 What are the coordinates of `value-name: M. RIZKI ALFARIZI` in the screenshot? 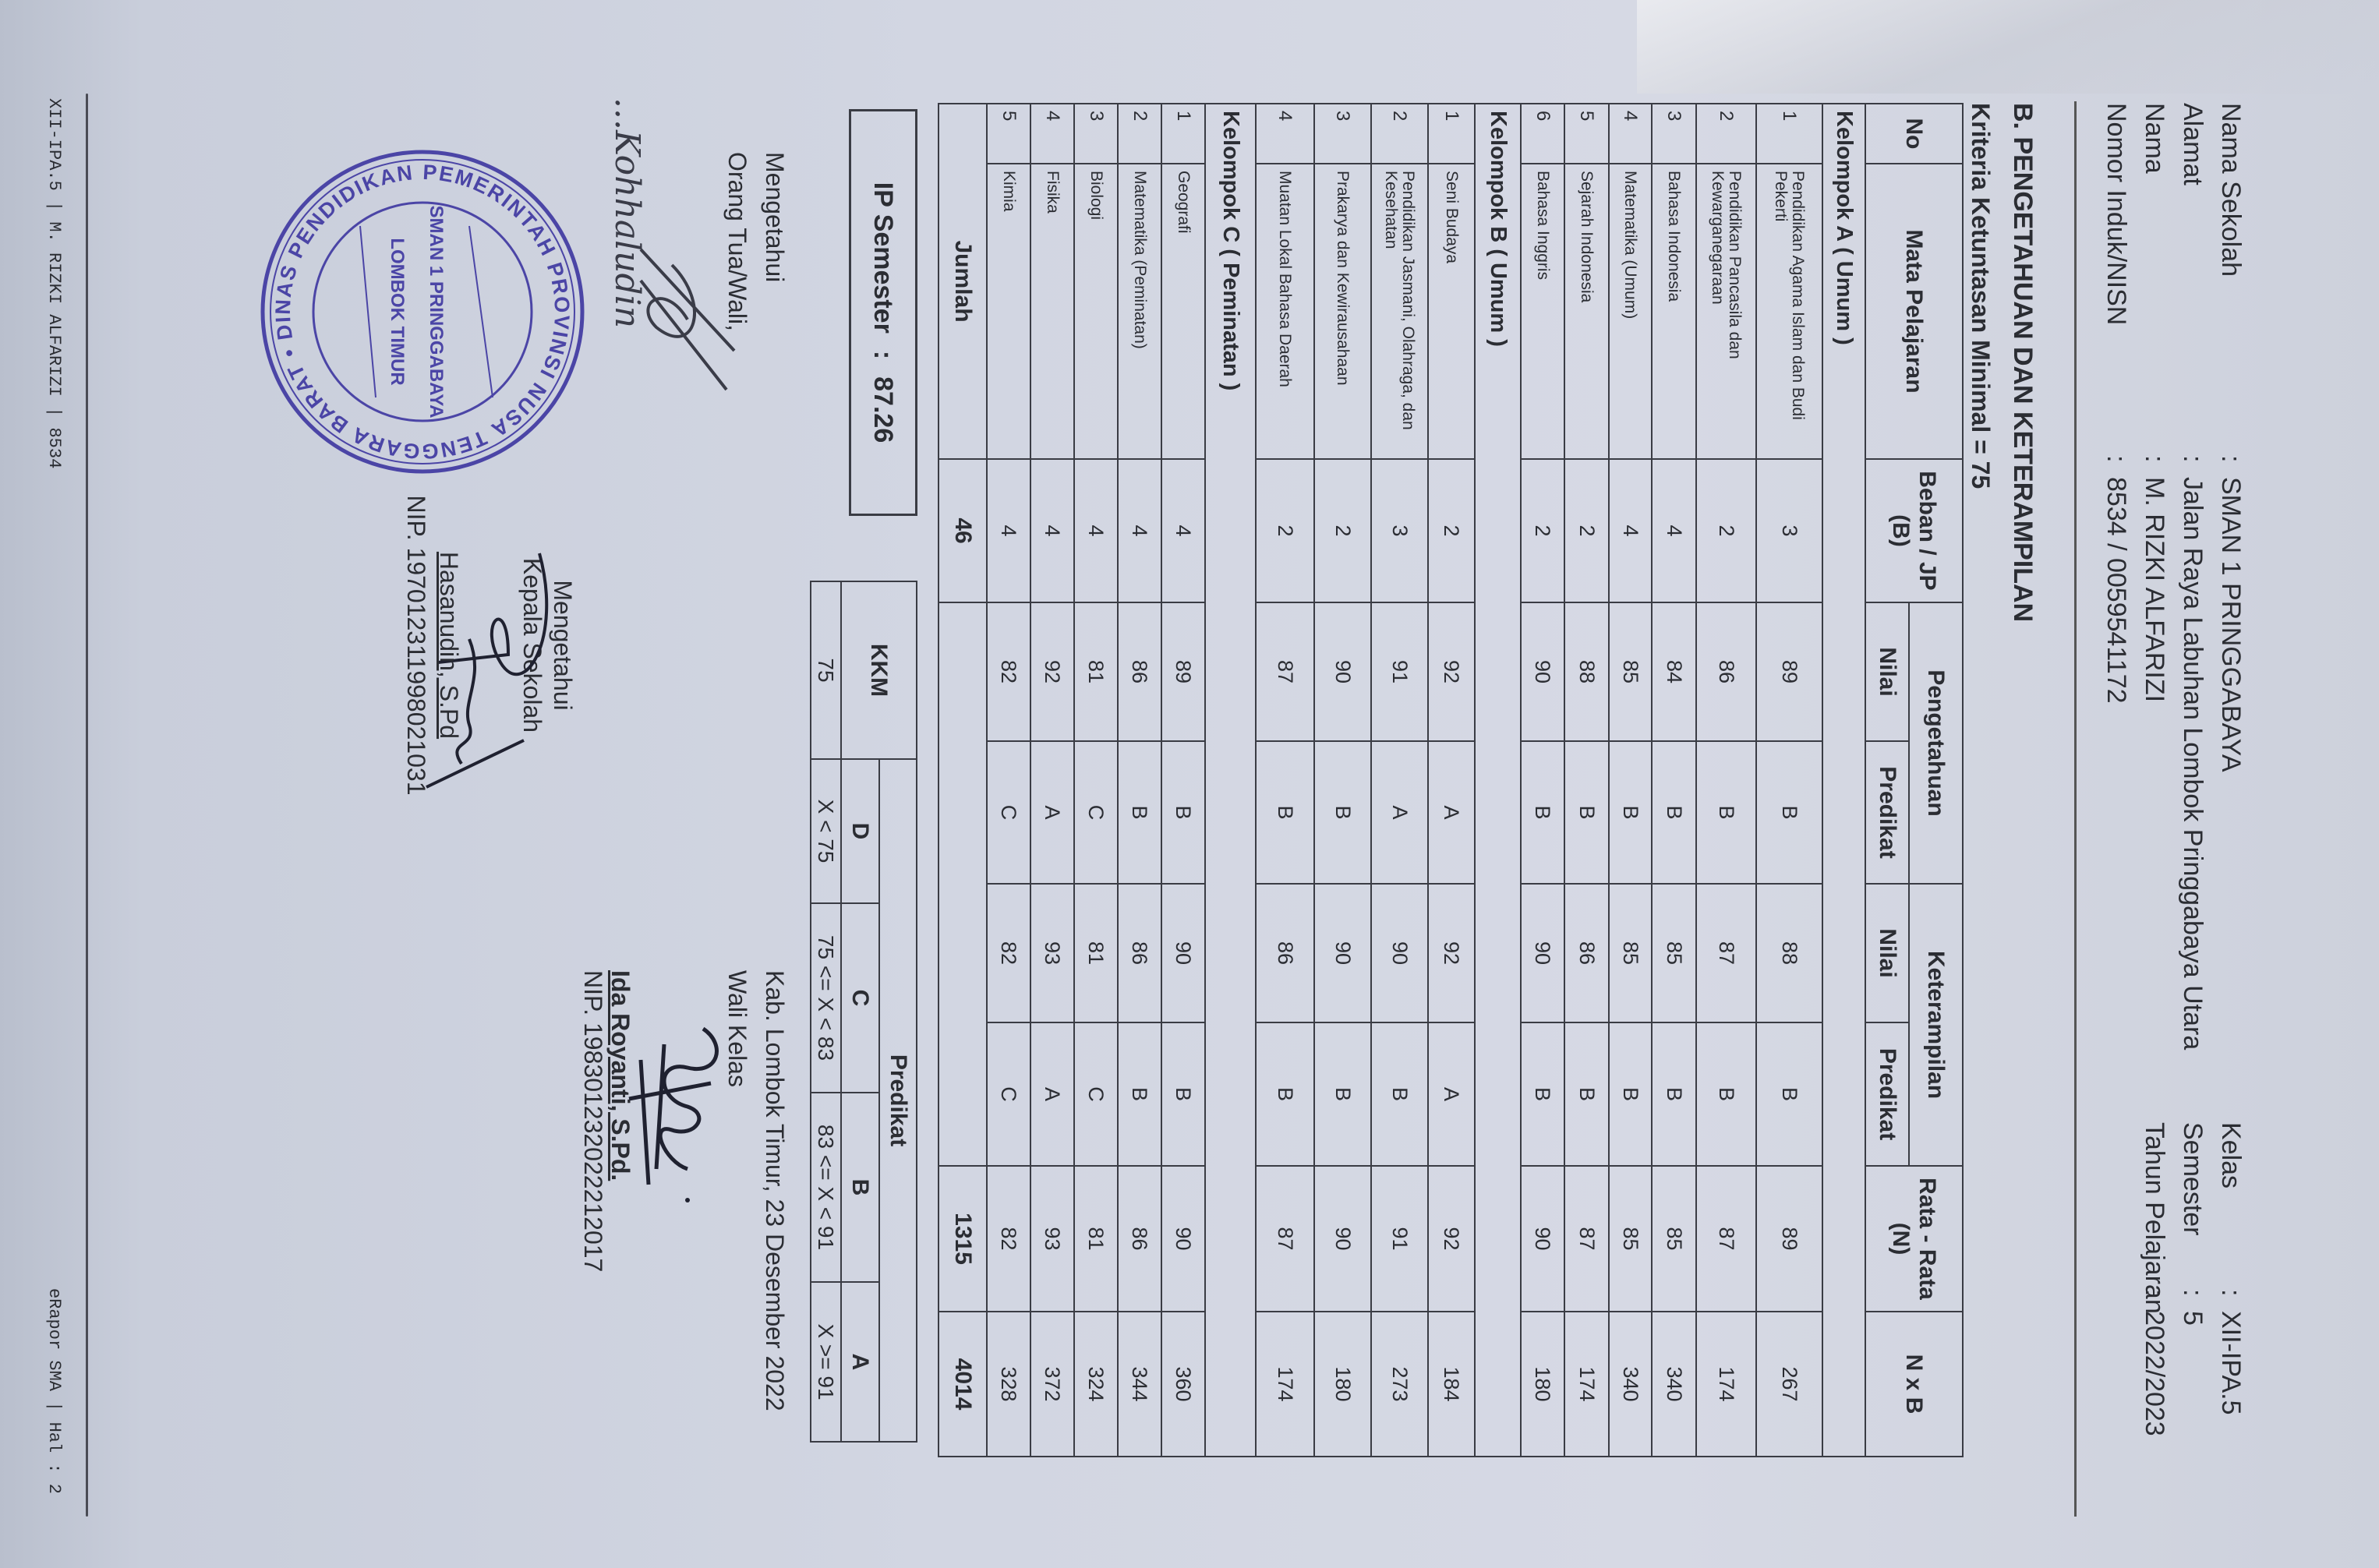 It's located at (2154, 590).